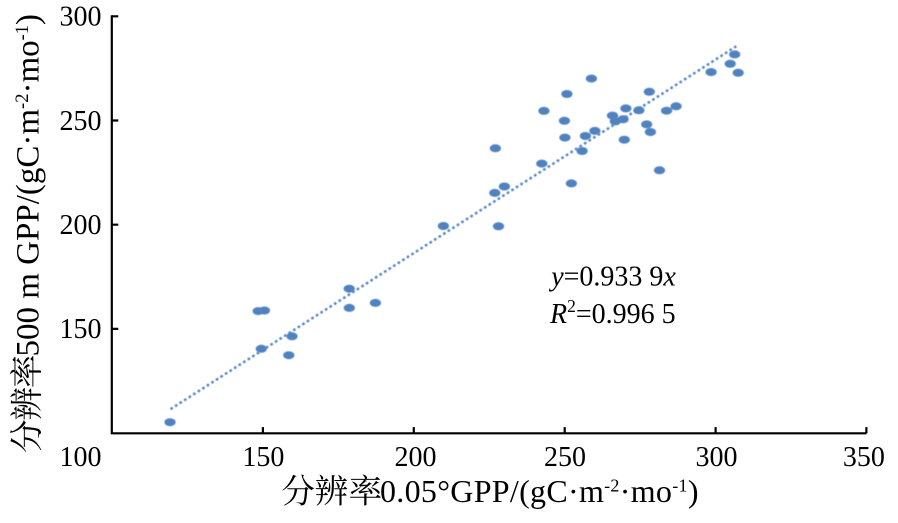 The width and height of the screenshot is (898, 523). Describe the element at coordinates (612, 313) in the screenshot. I see `svg-text: R2=0.996 5` at that location.